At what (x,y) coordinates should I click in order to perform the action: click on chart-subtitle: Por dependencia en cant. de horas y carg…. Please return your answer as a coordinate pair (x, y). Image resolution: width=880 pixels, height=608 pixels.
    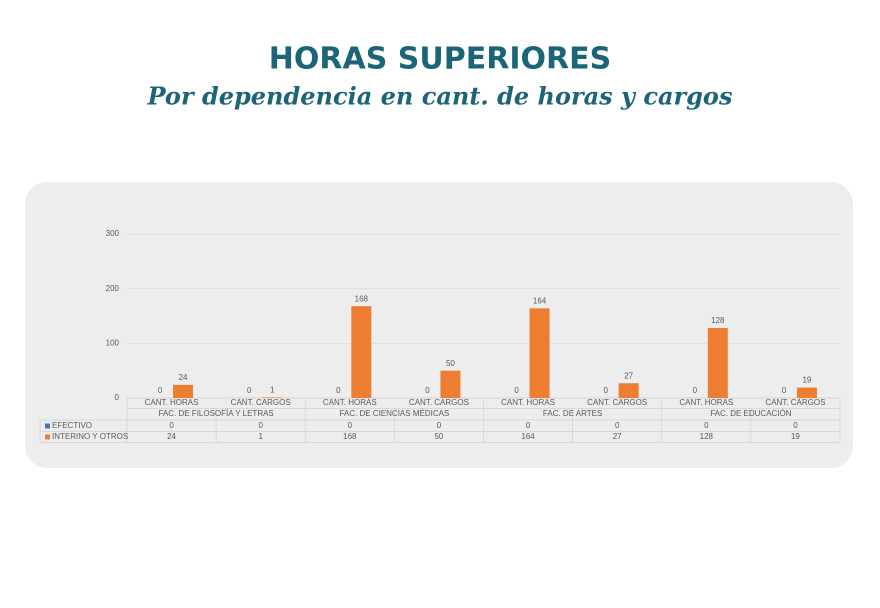
    Looking at the image, I should click on (440, 96).